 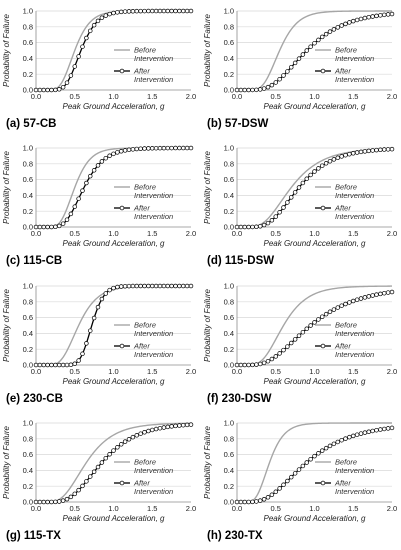 What do you see at coordinates (229, 211) in the screenshot?
I see `y-tick-label: 0.2` at bounding box center [229, 211].